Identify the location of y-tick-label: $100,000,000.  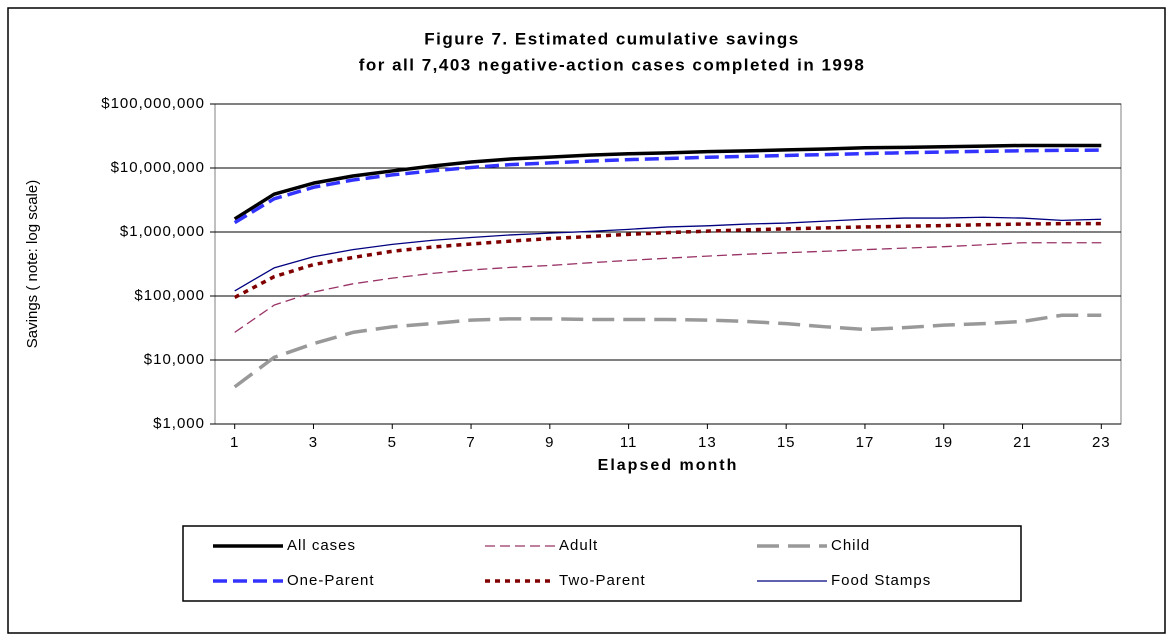
(153, 103).